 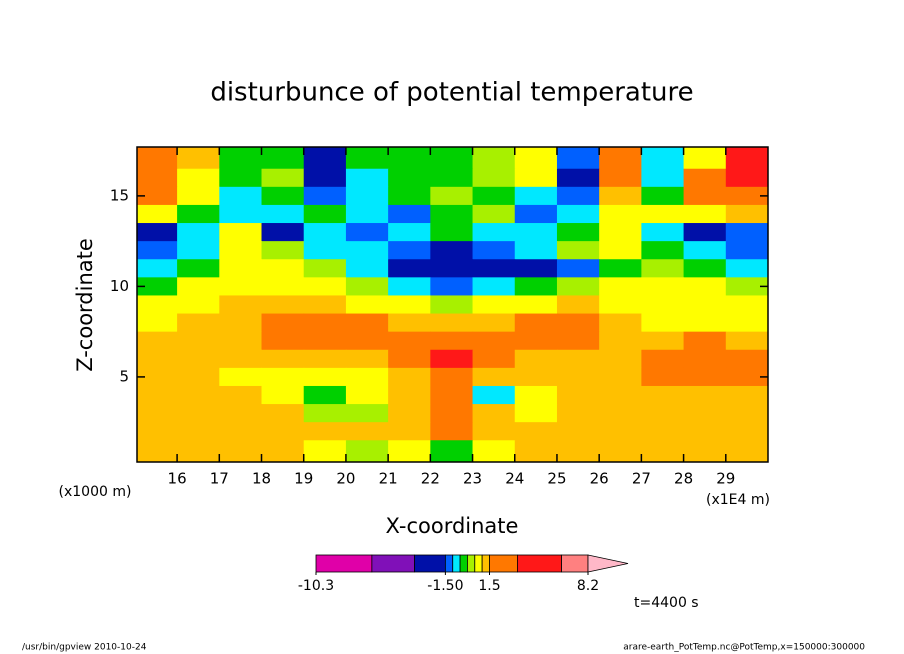 What do you see at coordinates (683, 479) in the screenshot?
I see `x-tick-label: 28` at bounding box center [683, 479].